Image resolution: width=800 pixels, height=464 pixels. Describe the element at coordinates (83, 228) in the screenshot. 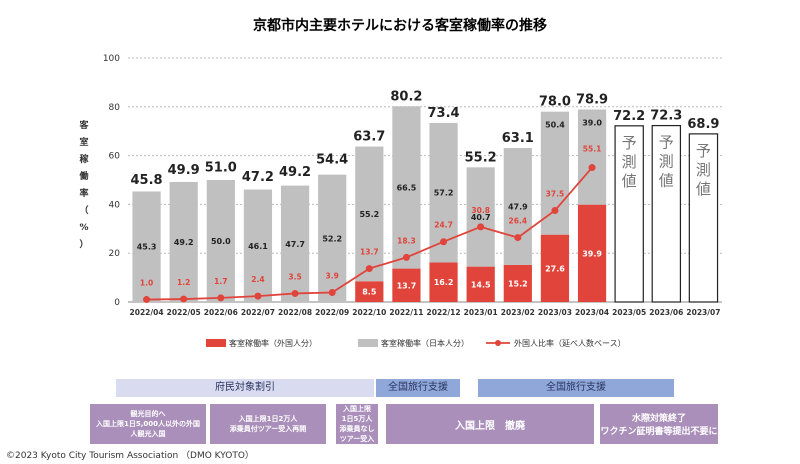

I see `y-label-char: %` at that location.